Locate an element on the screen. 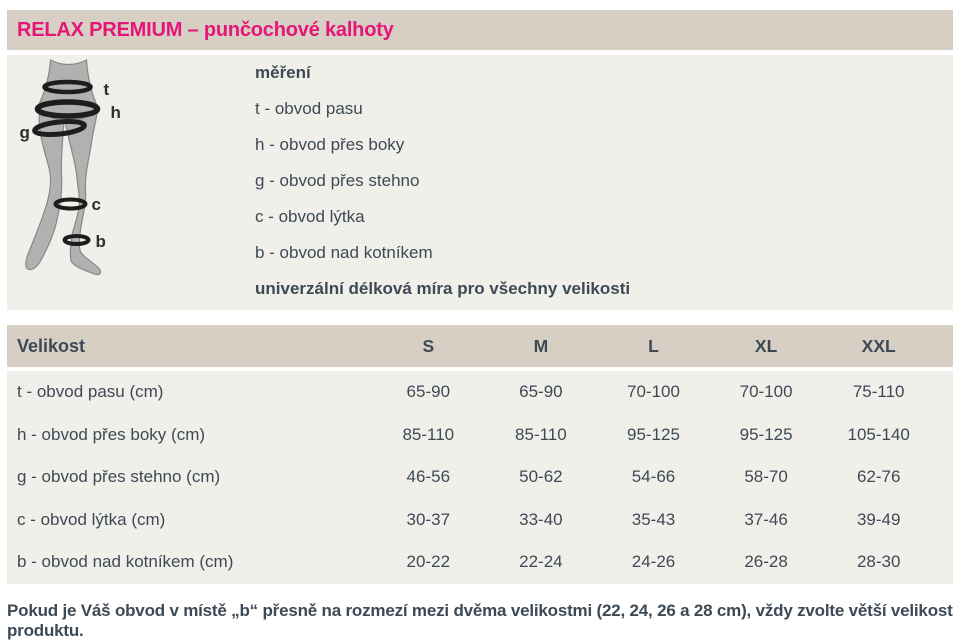 This screenshot has width=960, height=641. band-label-b: b is located at coordinates (101, 241).